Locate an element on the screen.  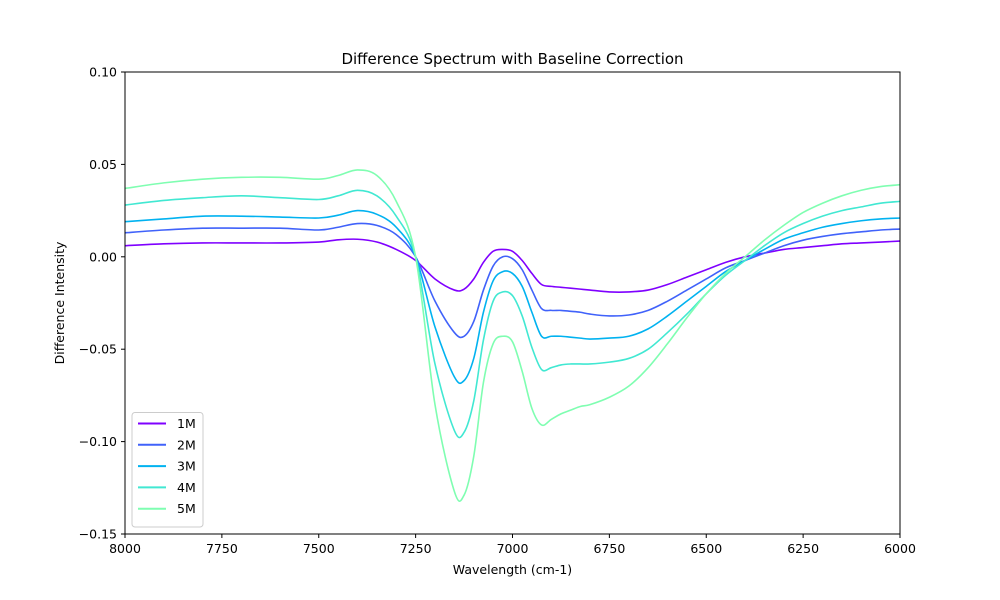
x-axis-label: Wavelength (cm-1) is located at coordinates (512, 569).